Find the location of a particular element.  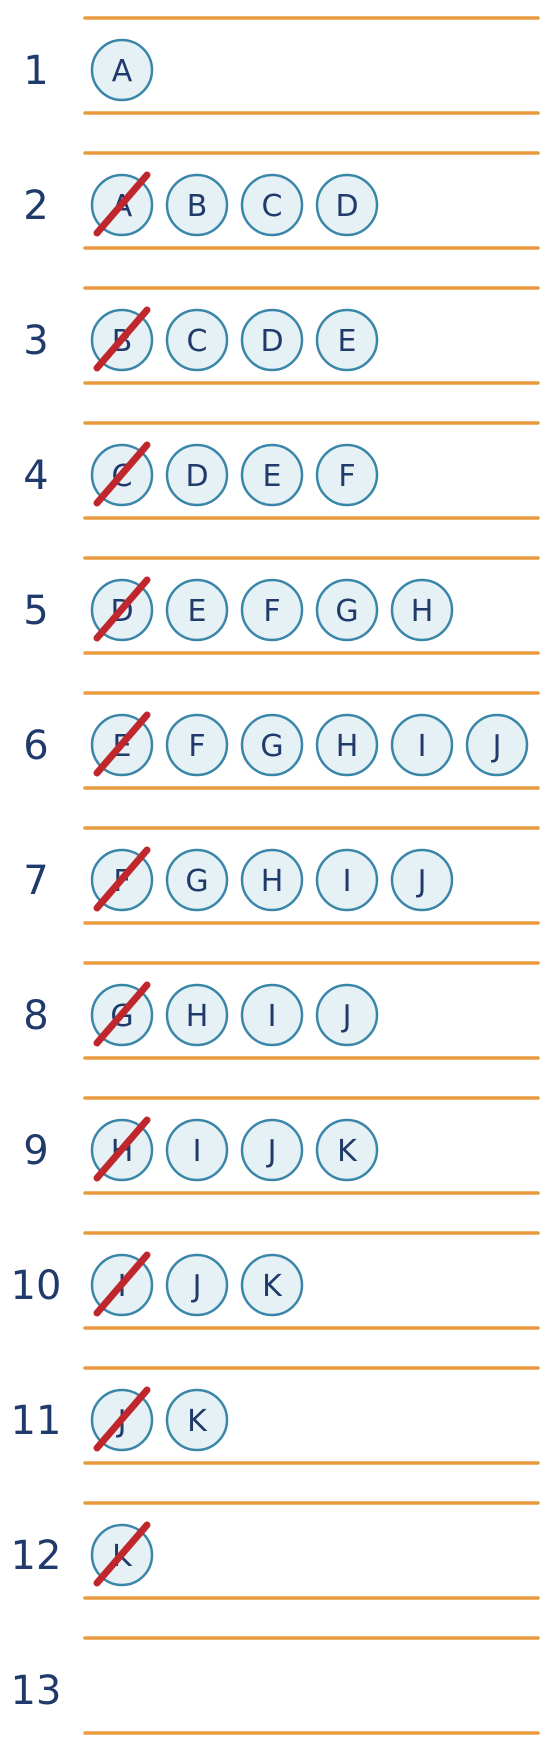

bubble-letter: D is located at coordinates (346, 206).